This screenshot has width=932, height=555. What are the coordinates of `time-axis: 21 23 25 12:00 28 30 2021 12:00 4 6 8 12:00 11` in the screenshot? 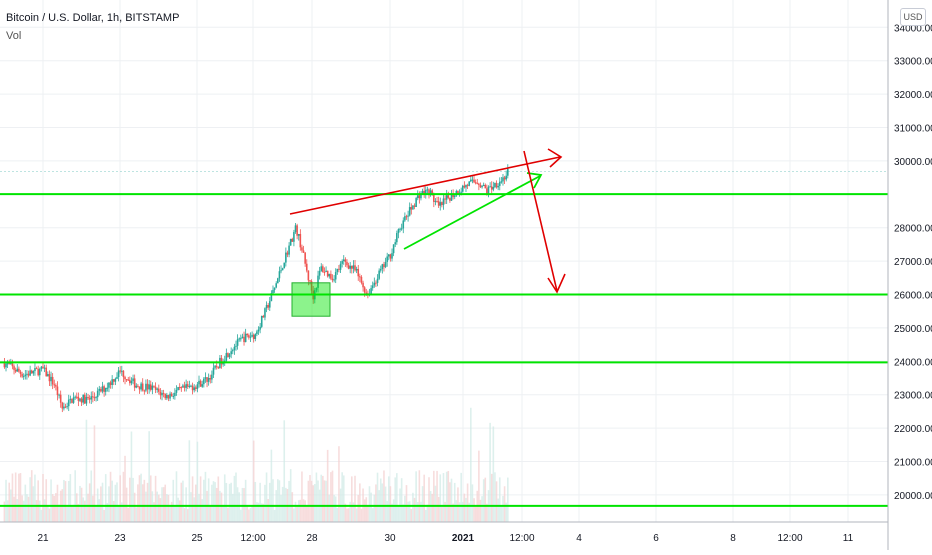 It's located at (444, 532).